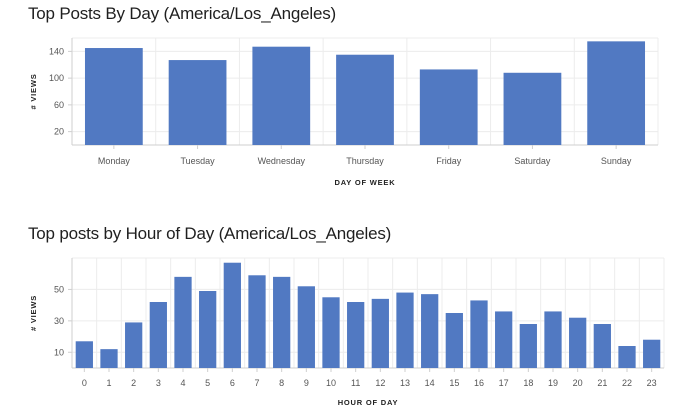  Describe the element at coordinates (114, 161) in the screenshot. I see `x-tick-label: Monday` at that location.